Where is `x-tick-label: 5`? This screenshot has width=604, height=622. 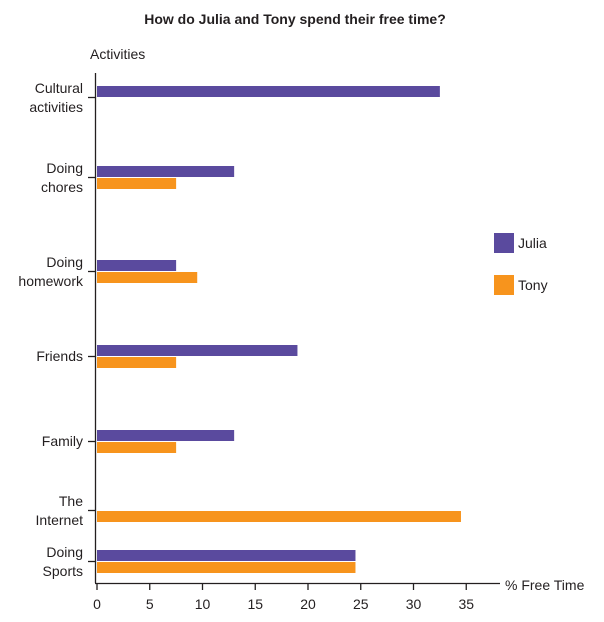 x-tick-label: 5 is located at coordinates (150, 604).